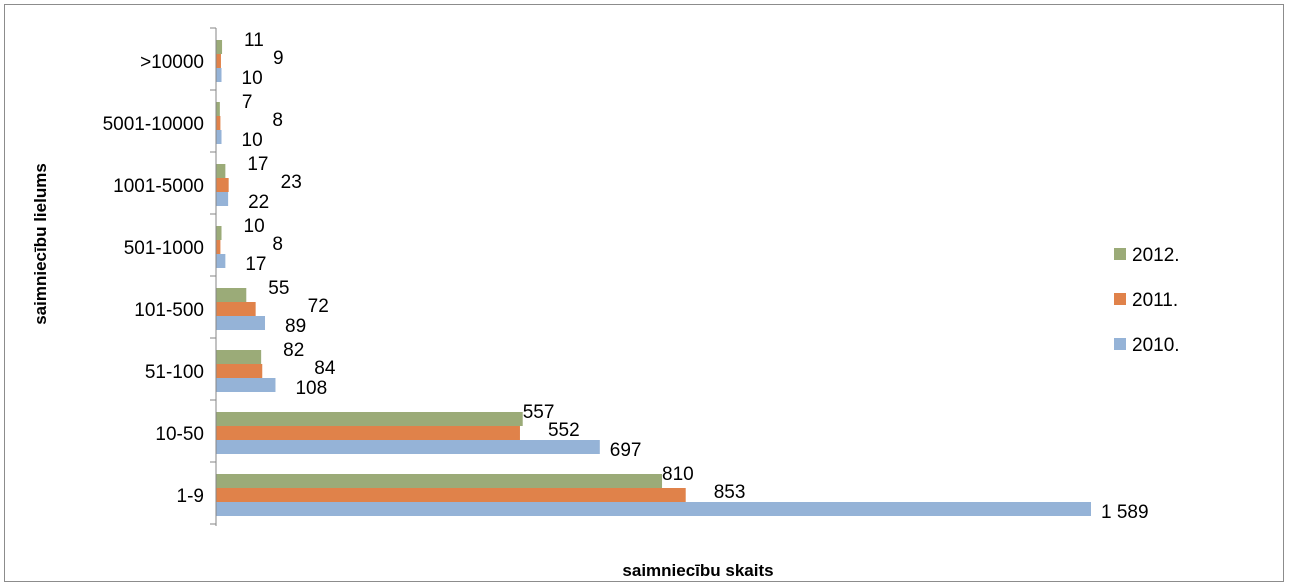  I want to click on legend: 2012. 2011. 2010., so click(1147, 300).